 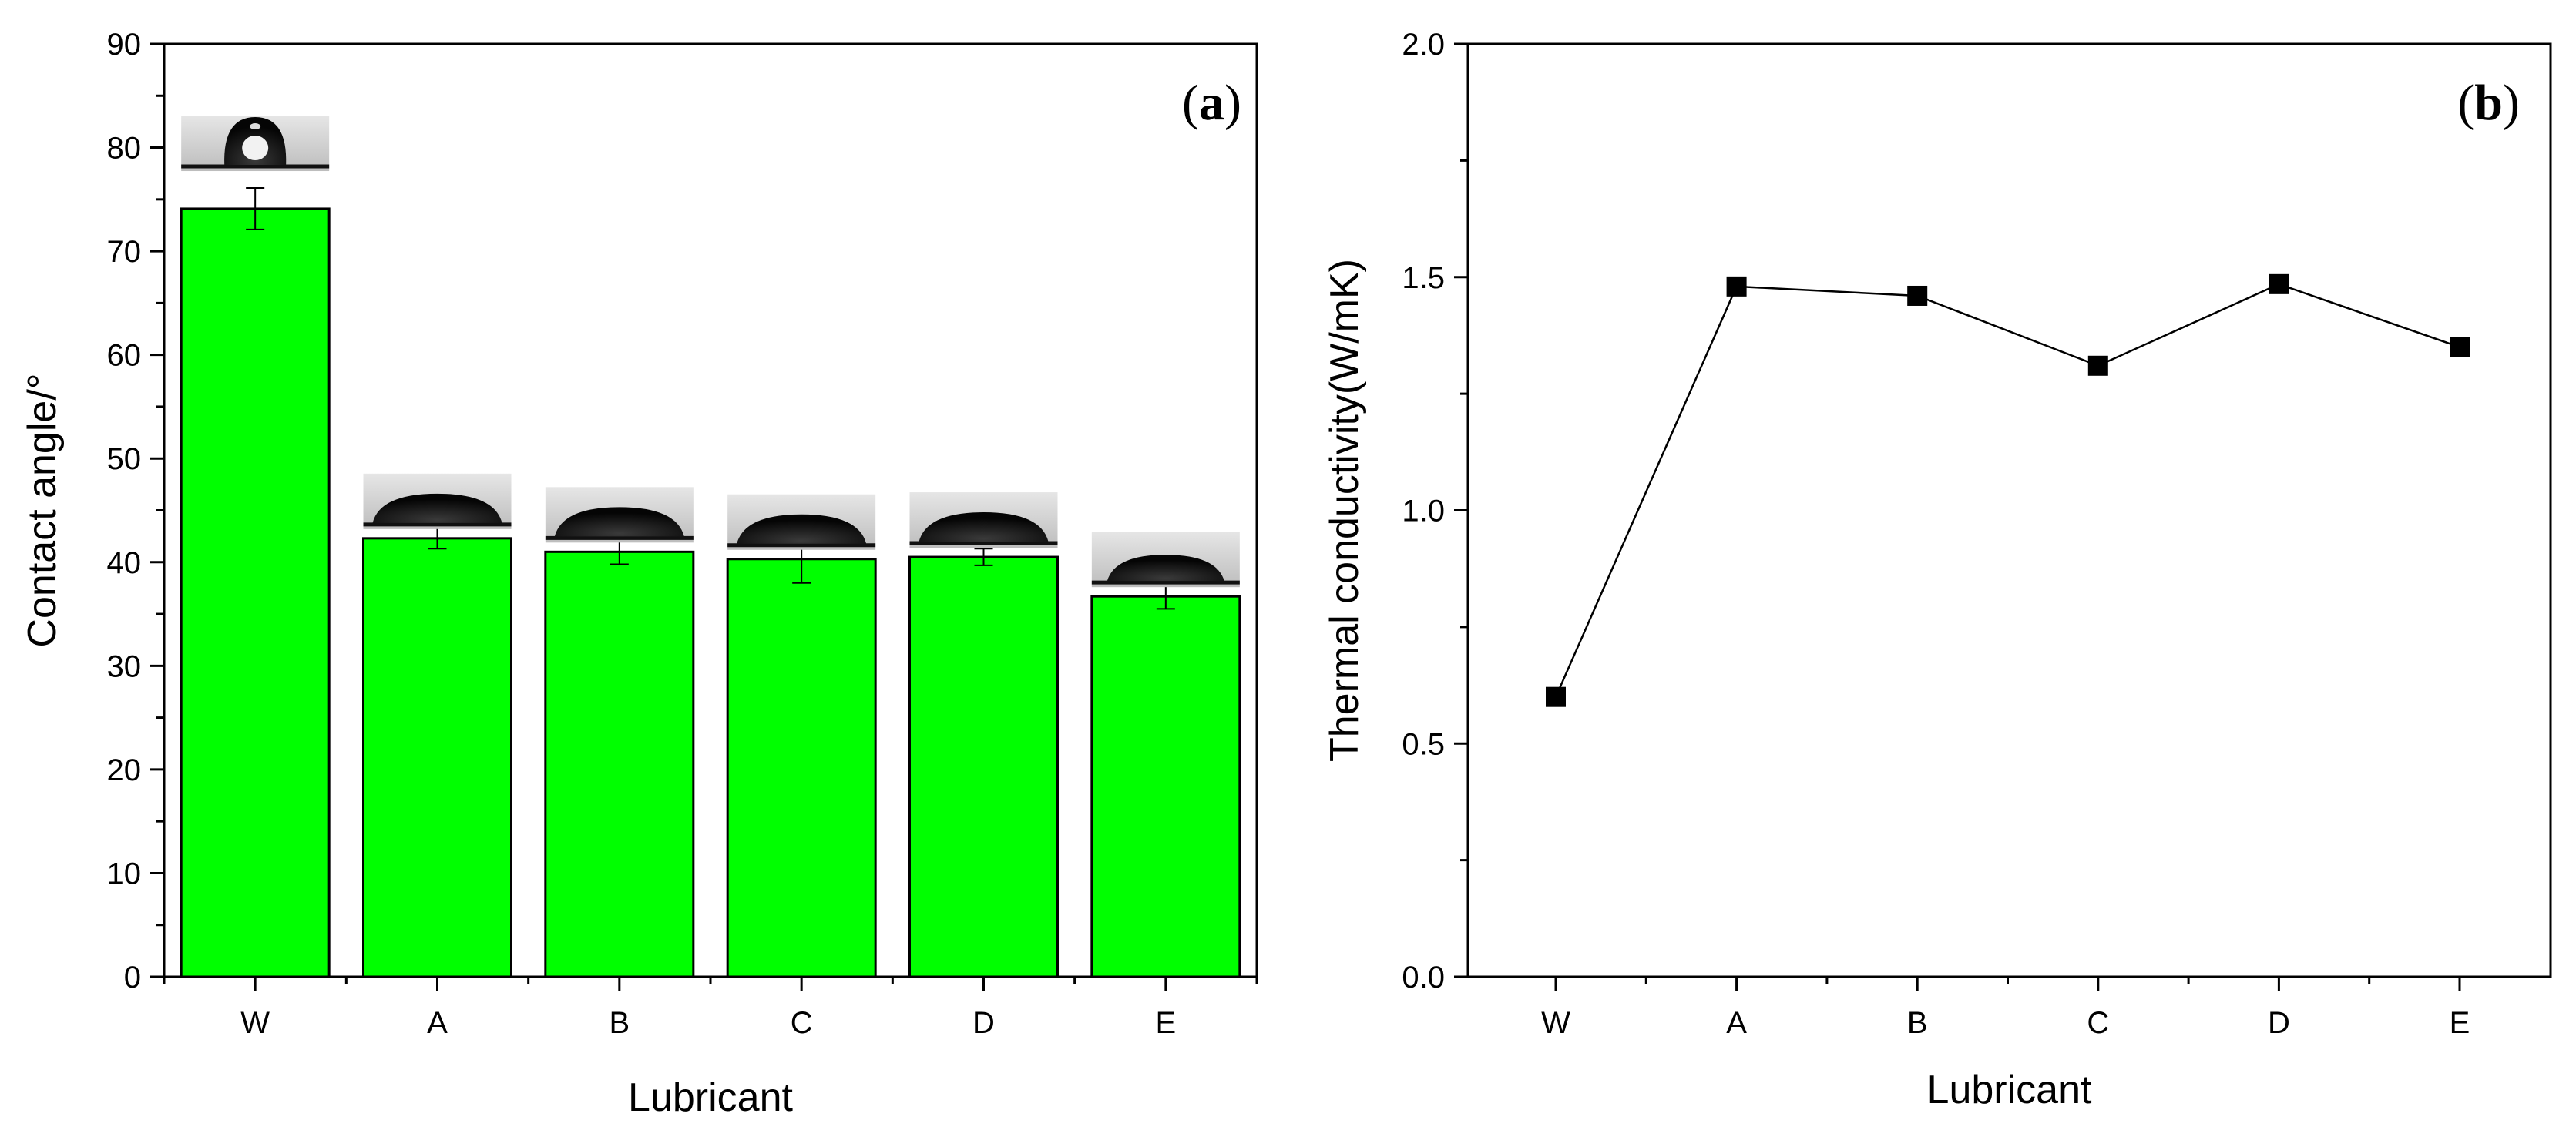 What do you see at coordinates (2460, 347) in the screenshot?
I see `marker-E` at bounding box center [2460, 347].